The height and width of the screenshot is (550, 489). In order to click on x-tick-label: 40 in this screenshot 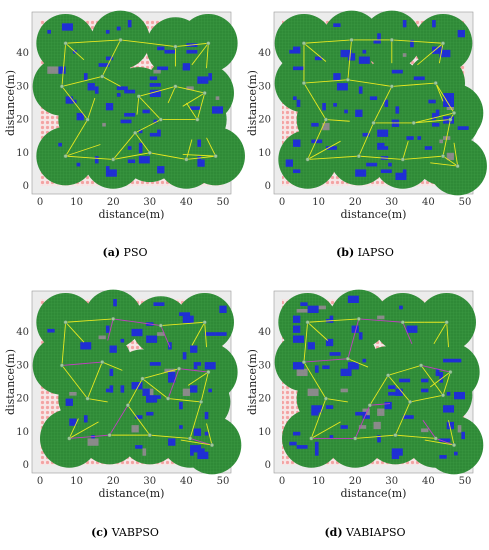, I will do `click(428, 202)`.